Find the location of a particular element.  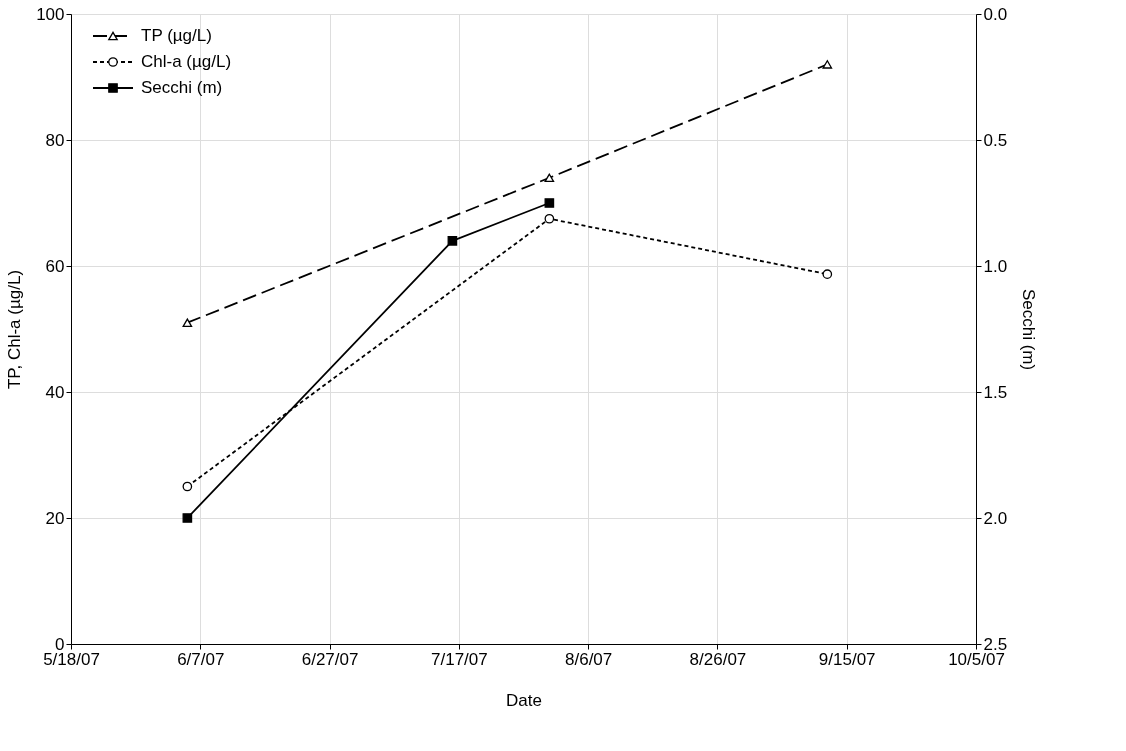

y2-axis-title: Secchi (m) is located at coordinates (1029, 329).